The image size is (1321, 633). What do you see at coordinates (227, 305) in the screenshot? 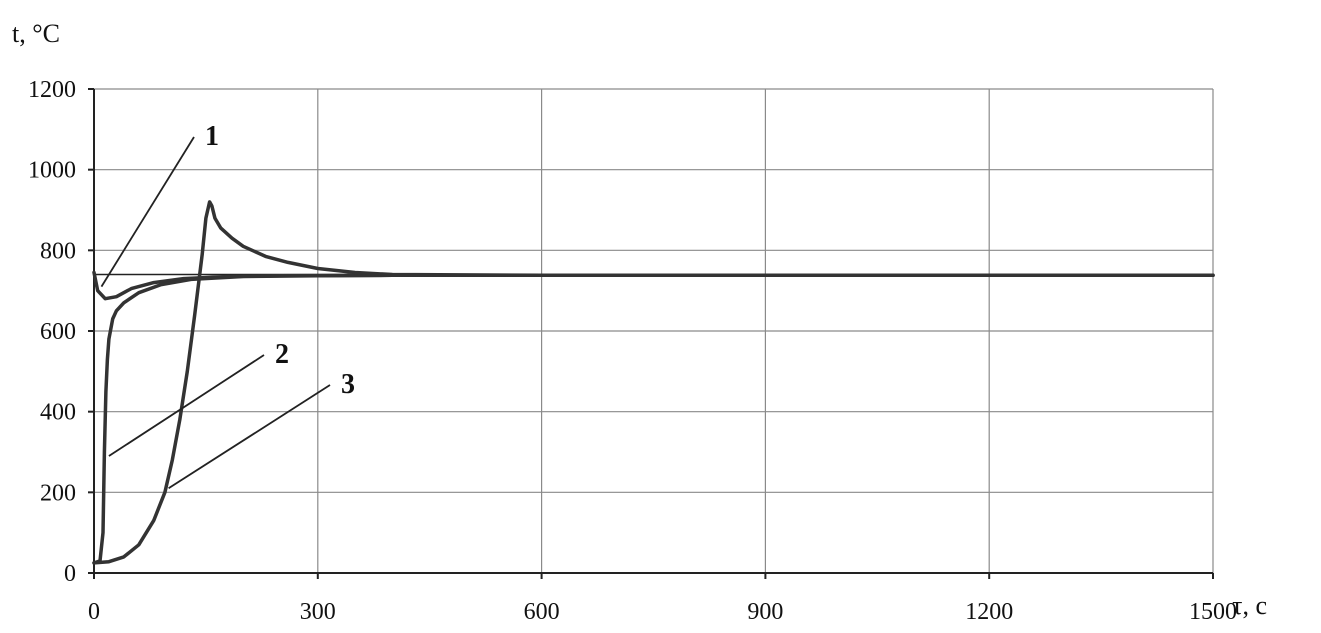
I see `curve-annotations: 1 2 3` at bounding box center [227, 305].